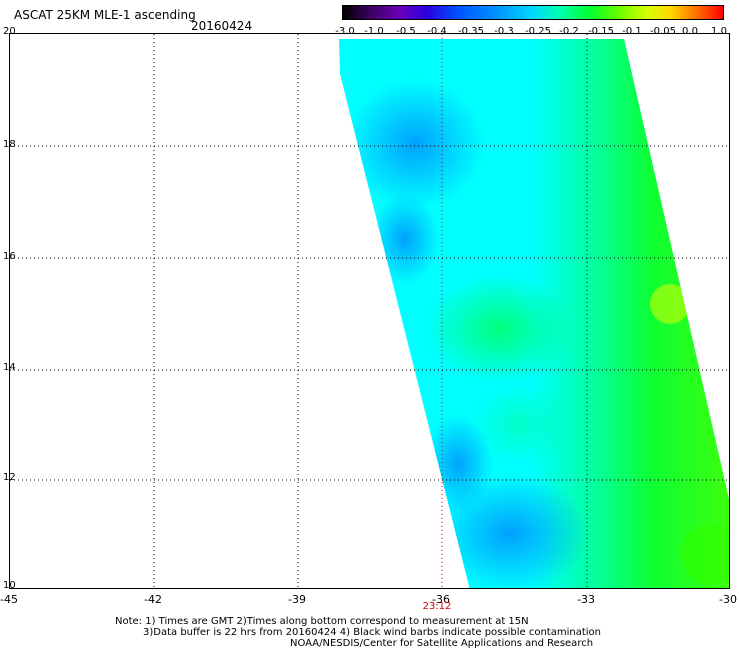 This screenshot has height=650, width=740. What do you see at coordinates (222, 26) in the screenshot?
I see `map-date: 20160424` at bounding box center [222, 26].